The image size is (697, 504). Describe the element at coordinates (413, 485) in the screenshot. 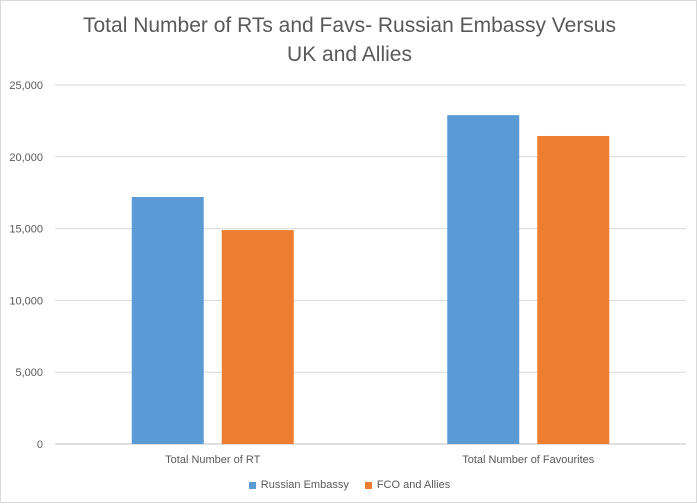

I see `legend-label-fco-and-allies: FCO and Allies` at that location.